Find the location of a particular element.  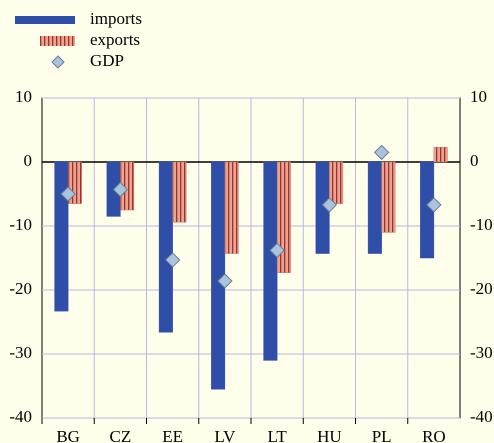

legend-label: GDP is located at coordinates (107, 60).